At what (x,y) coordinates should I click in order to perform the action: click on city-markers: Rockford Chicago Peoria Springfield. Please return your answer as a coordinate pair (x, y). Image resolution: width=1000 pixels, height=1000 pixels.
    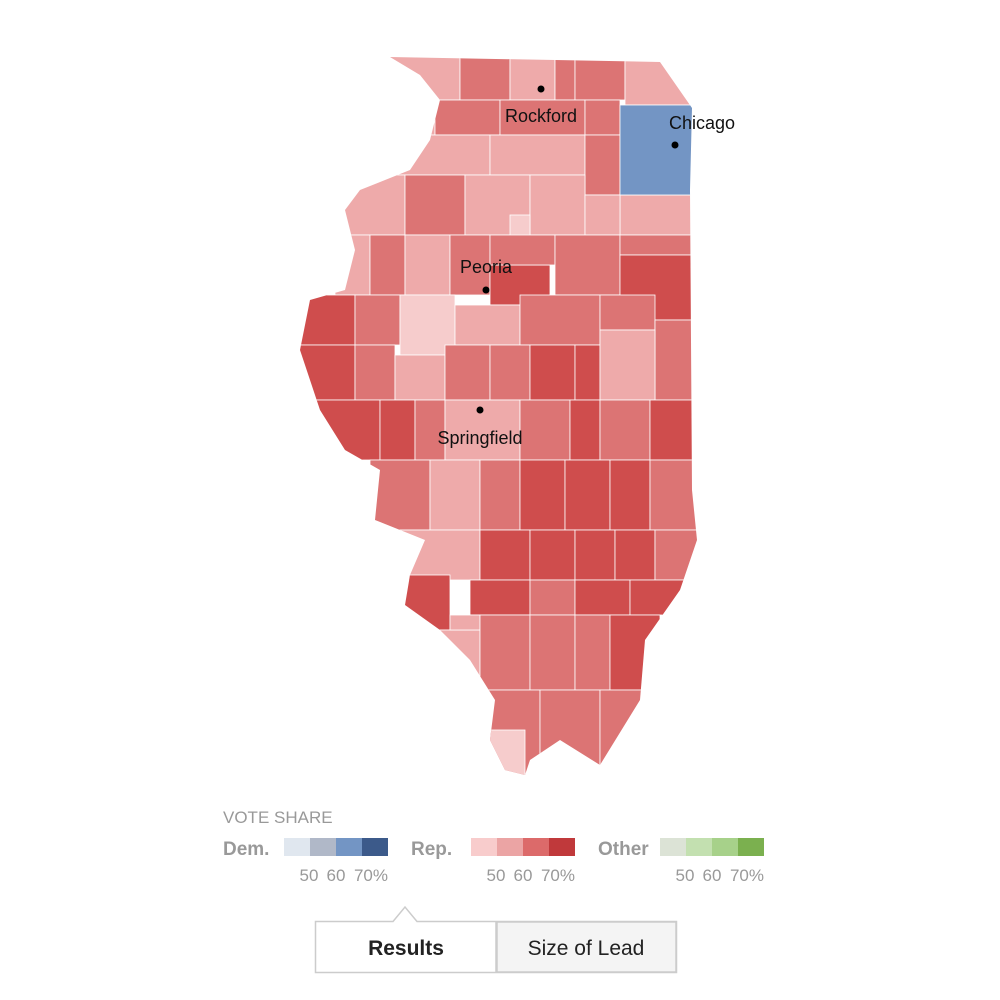
    Looking at the image, I should click on (586, 266).